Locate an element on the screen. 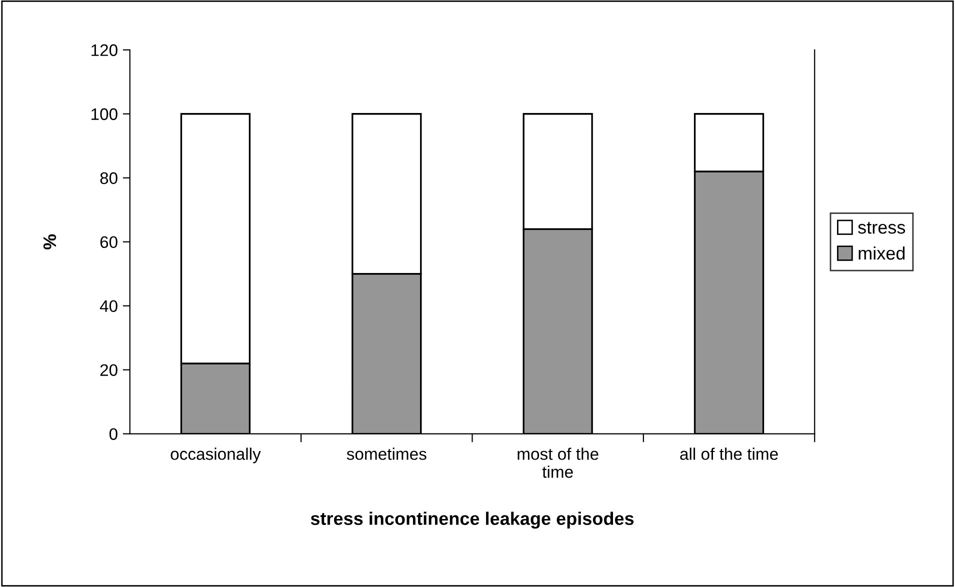  x-axis-title: stress incontinence leakage episodes is located at coordinates (472, 520).